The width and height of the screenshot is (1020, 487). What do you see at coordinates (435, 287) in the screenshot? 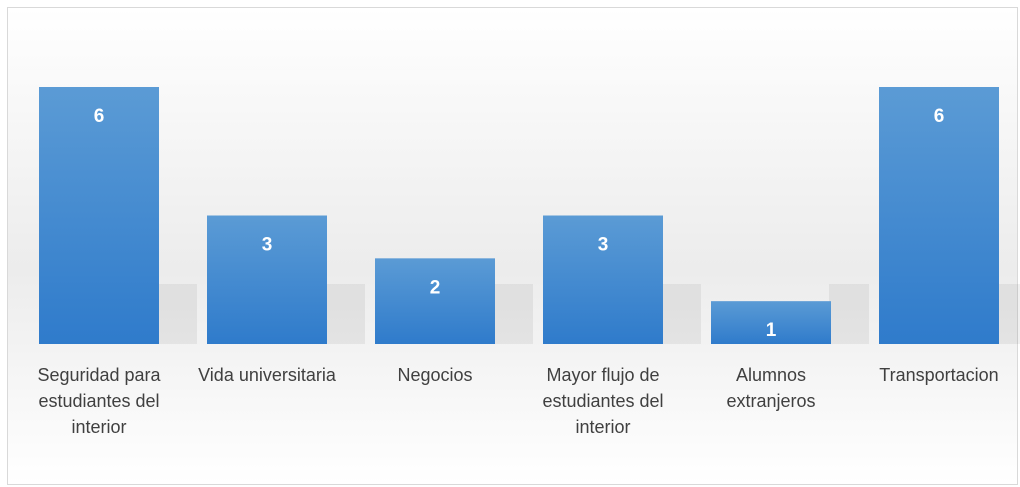
I see `value-label: 2` at bounding box center [435, 287].